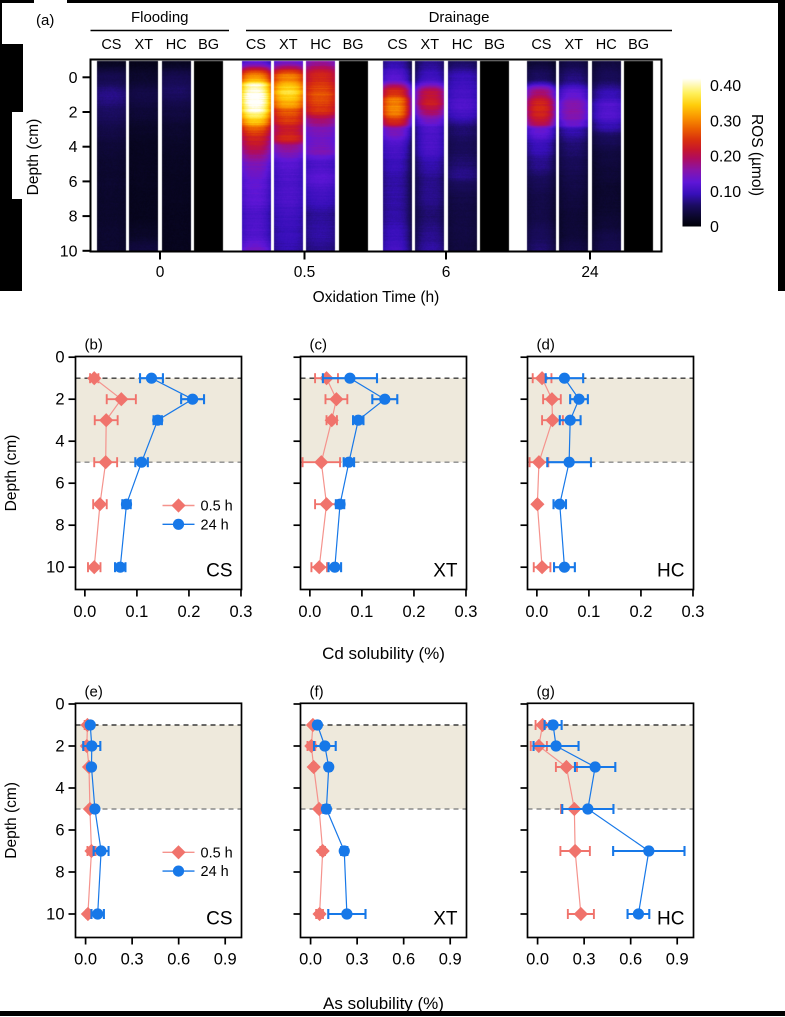  What do you see at coordinates (590, 272) in the screenshot?
I see `time-label: 24` at bounding box center [590, 272].